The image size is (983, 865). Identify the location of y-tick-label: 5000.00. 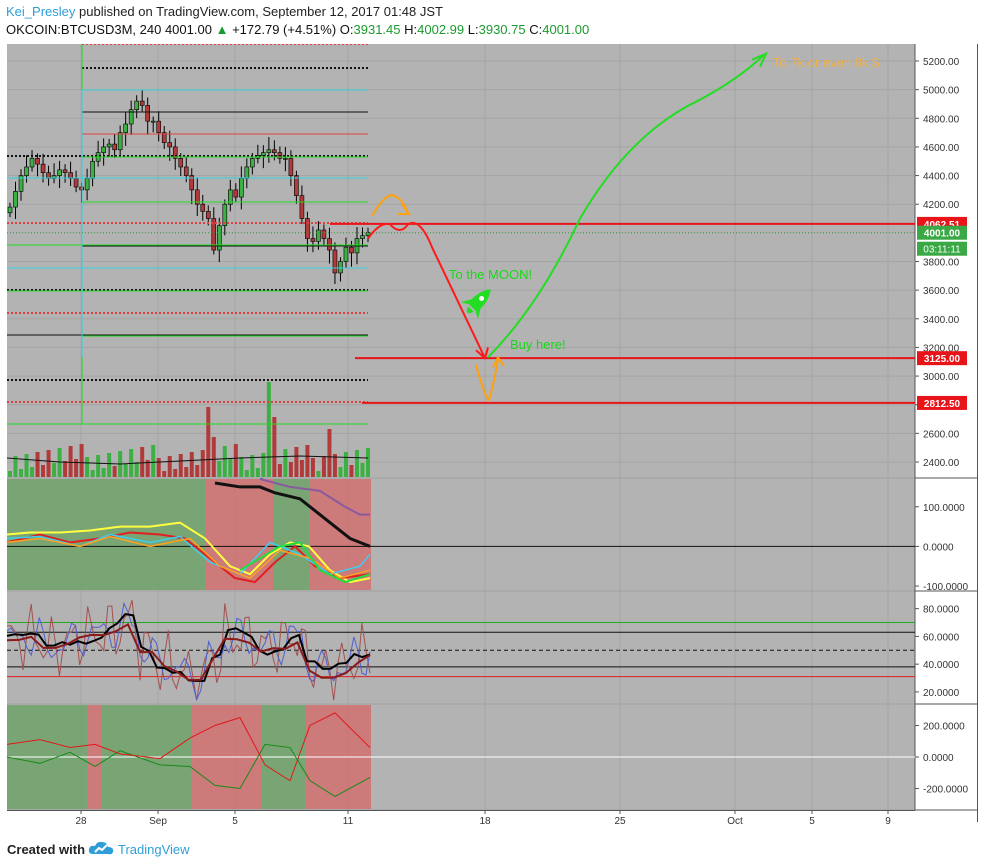
(941, 91).